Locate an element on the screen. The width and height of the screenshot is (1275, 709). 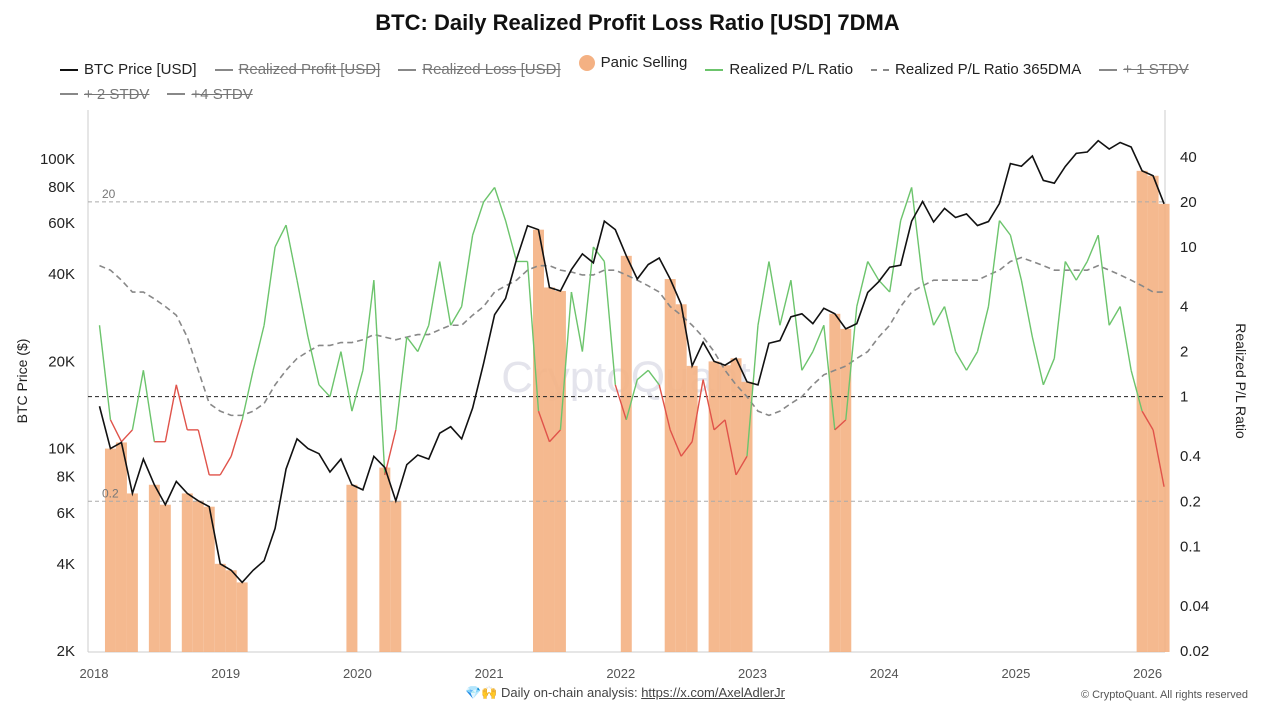
legend-label: Realized Loss [USD] is located at coordinates (491, 69).